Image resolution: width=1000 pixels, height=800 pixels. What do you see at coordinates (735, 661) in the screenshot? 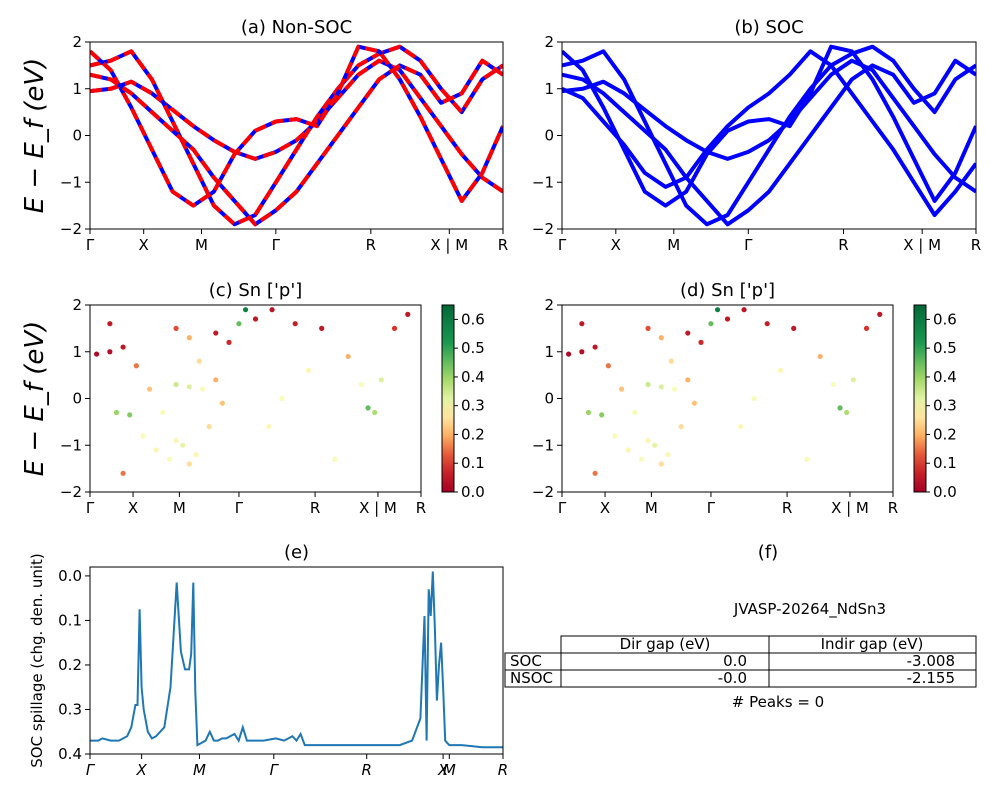
I see `table-cell-soc-dir: 0.0` at bounding box center [735, 661].